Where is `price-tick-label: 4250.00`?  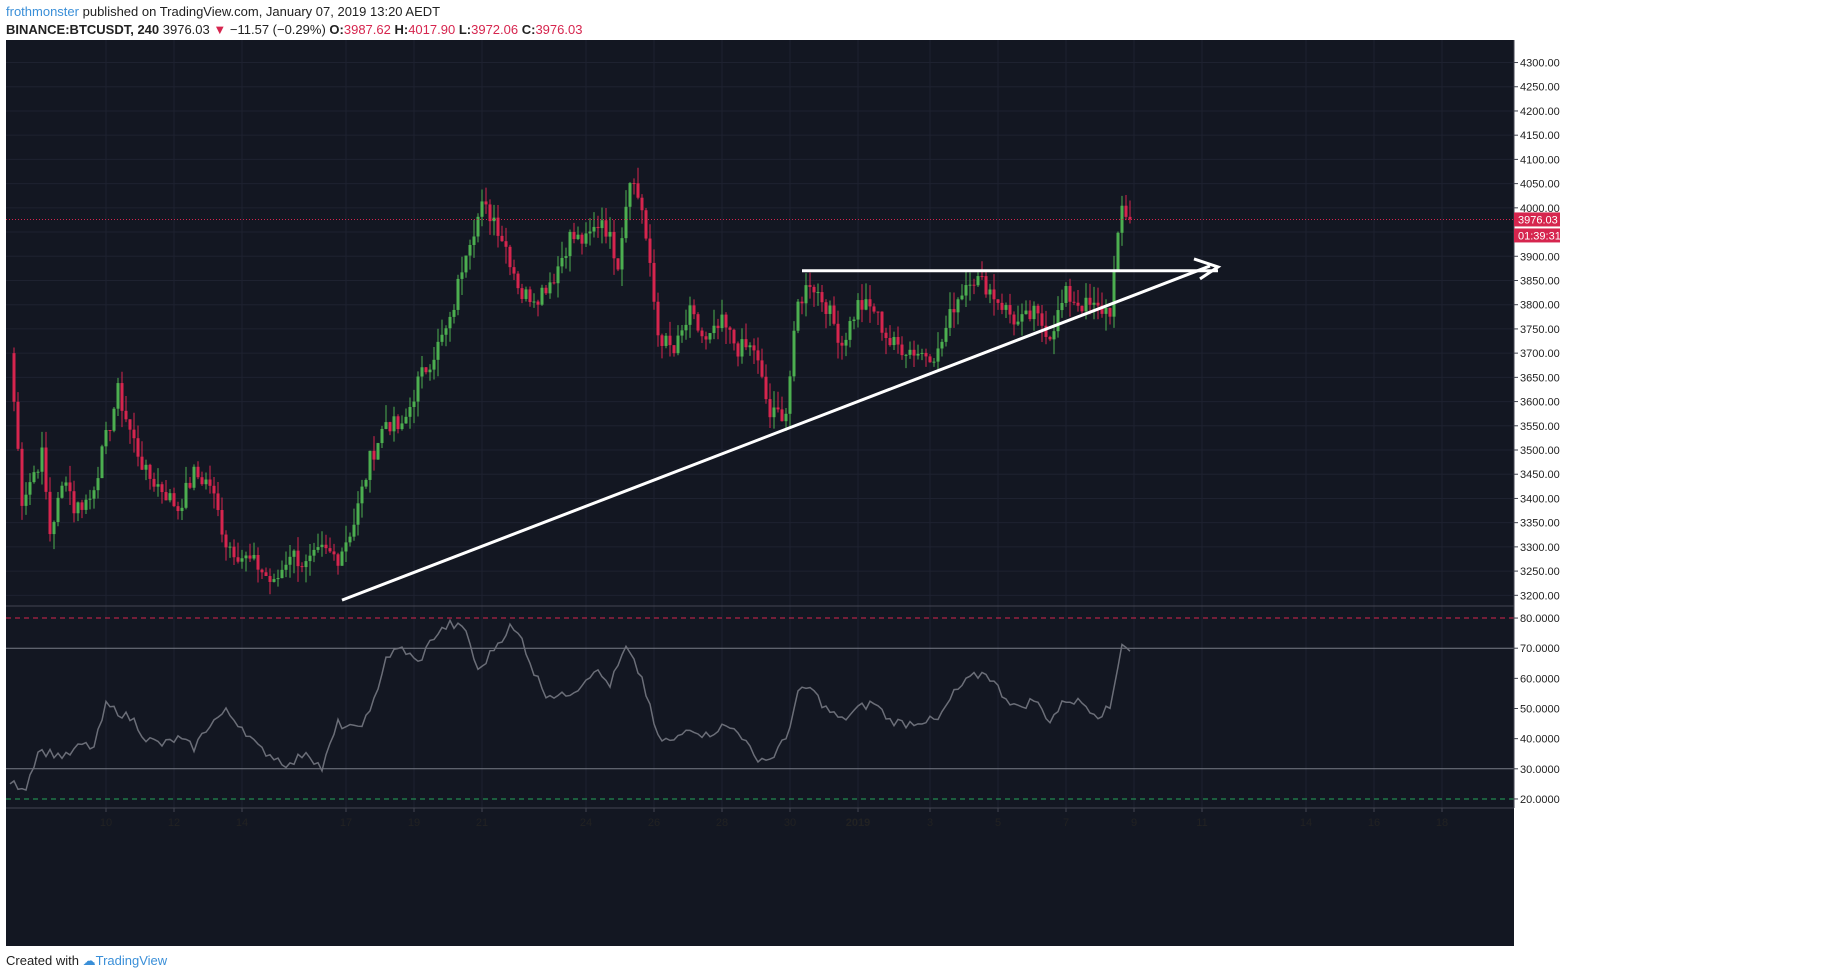 price-tick-label: 4250.00 is located at coordinates (1540, 88).